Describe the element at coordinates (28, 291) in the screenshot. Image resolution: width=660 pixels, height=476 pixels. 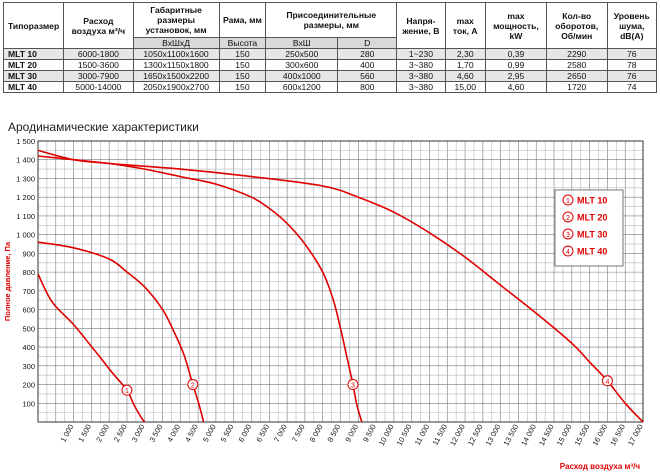
I see `y-tick-label: 700` at that location.